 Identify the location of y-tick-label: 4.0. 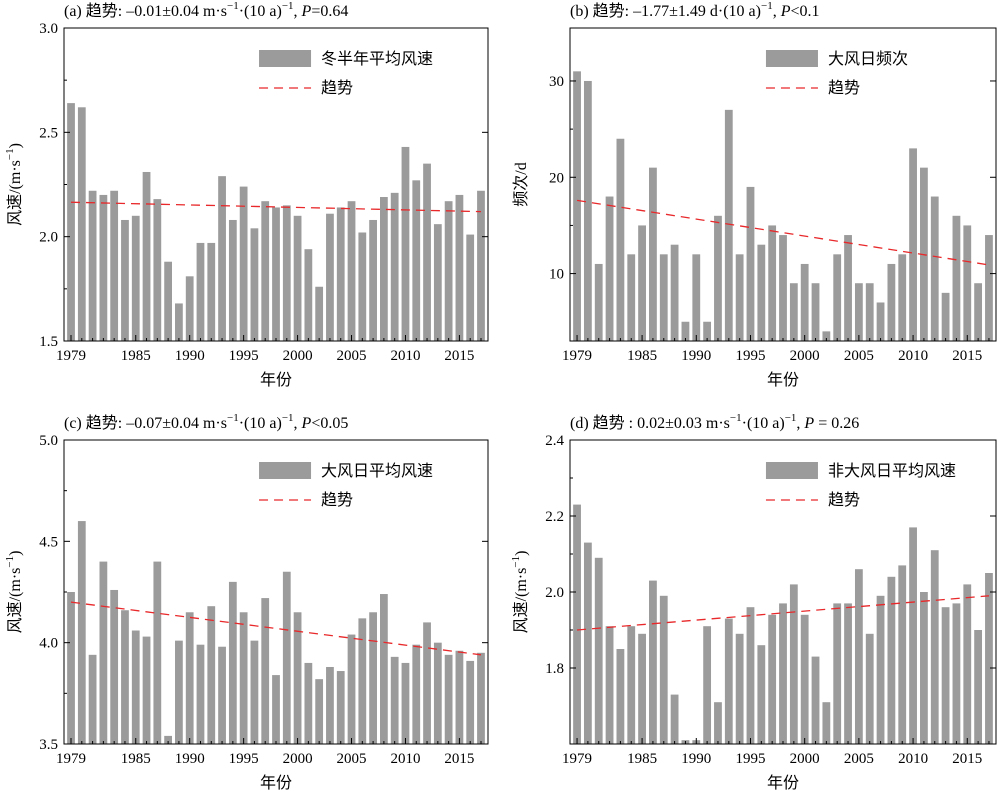
(48, 644).